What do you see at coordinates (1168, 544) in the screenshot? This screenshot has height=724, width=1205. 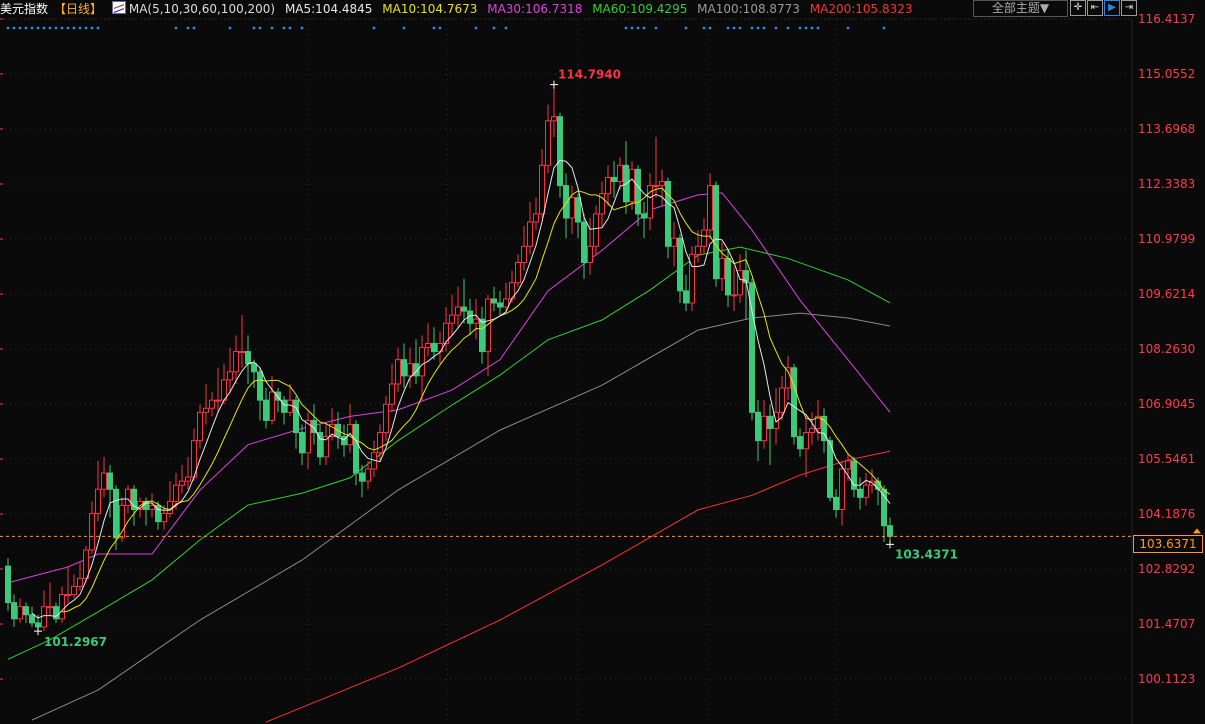 I see `current-price-box: 103.6371` at bounding box center [1168, 544].